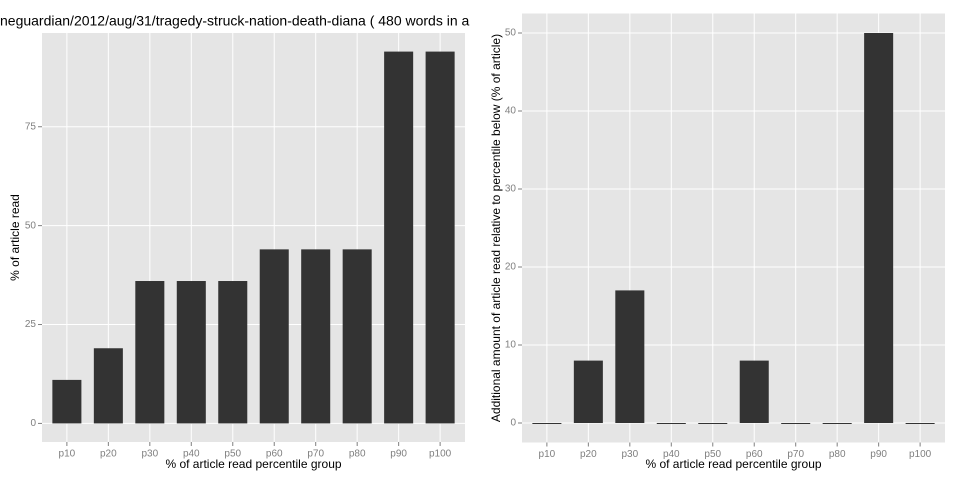 This screenshot has width=960, height=480. What do you see at coordinates (511, 189) in the screenshot?
I see `y-tick-label: 30` at bounding box center [511, 189].